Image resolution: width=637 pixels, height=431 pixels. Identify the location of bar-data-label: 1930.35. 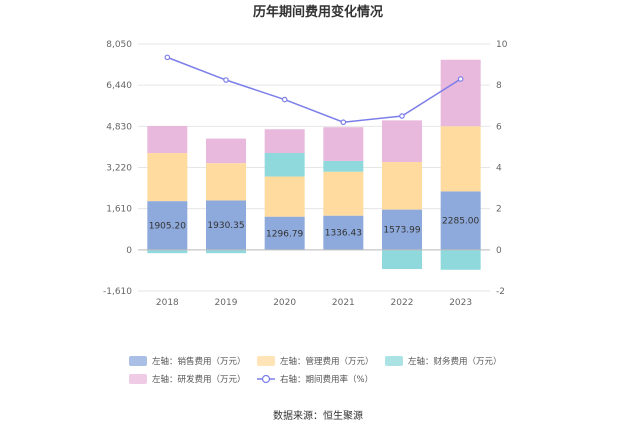
(225, 226).